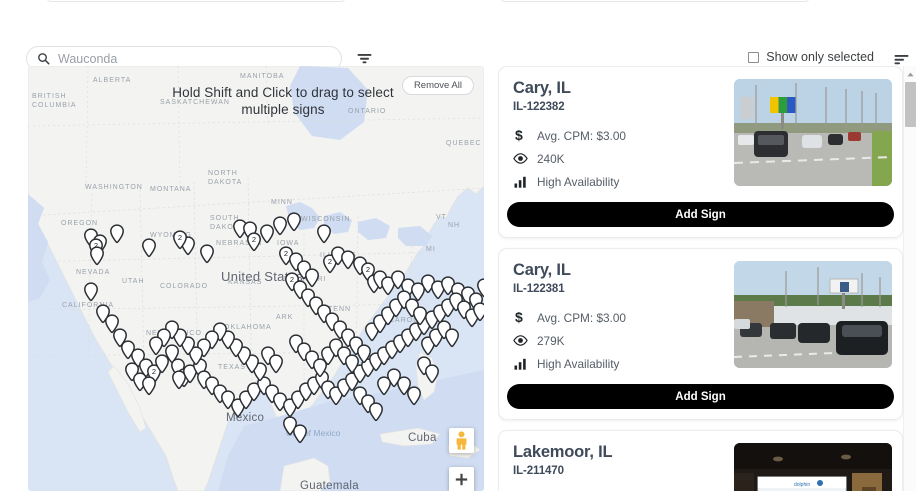 Image resolution: width=920 pixels, height=491 pixels. What do you see at coordinates (754, 57) in the screenshot?
I see `show-only-selected-checkbox` at bounding box center [754, 57].